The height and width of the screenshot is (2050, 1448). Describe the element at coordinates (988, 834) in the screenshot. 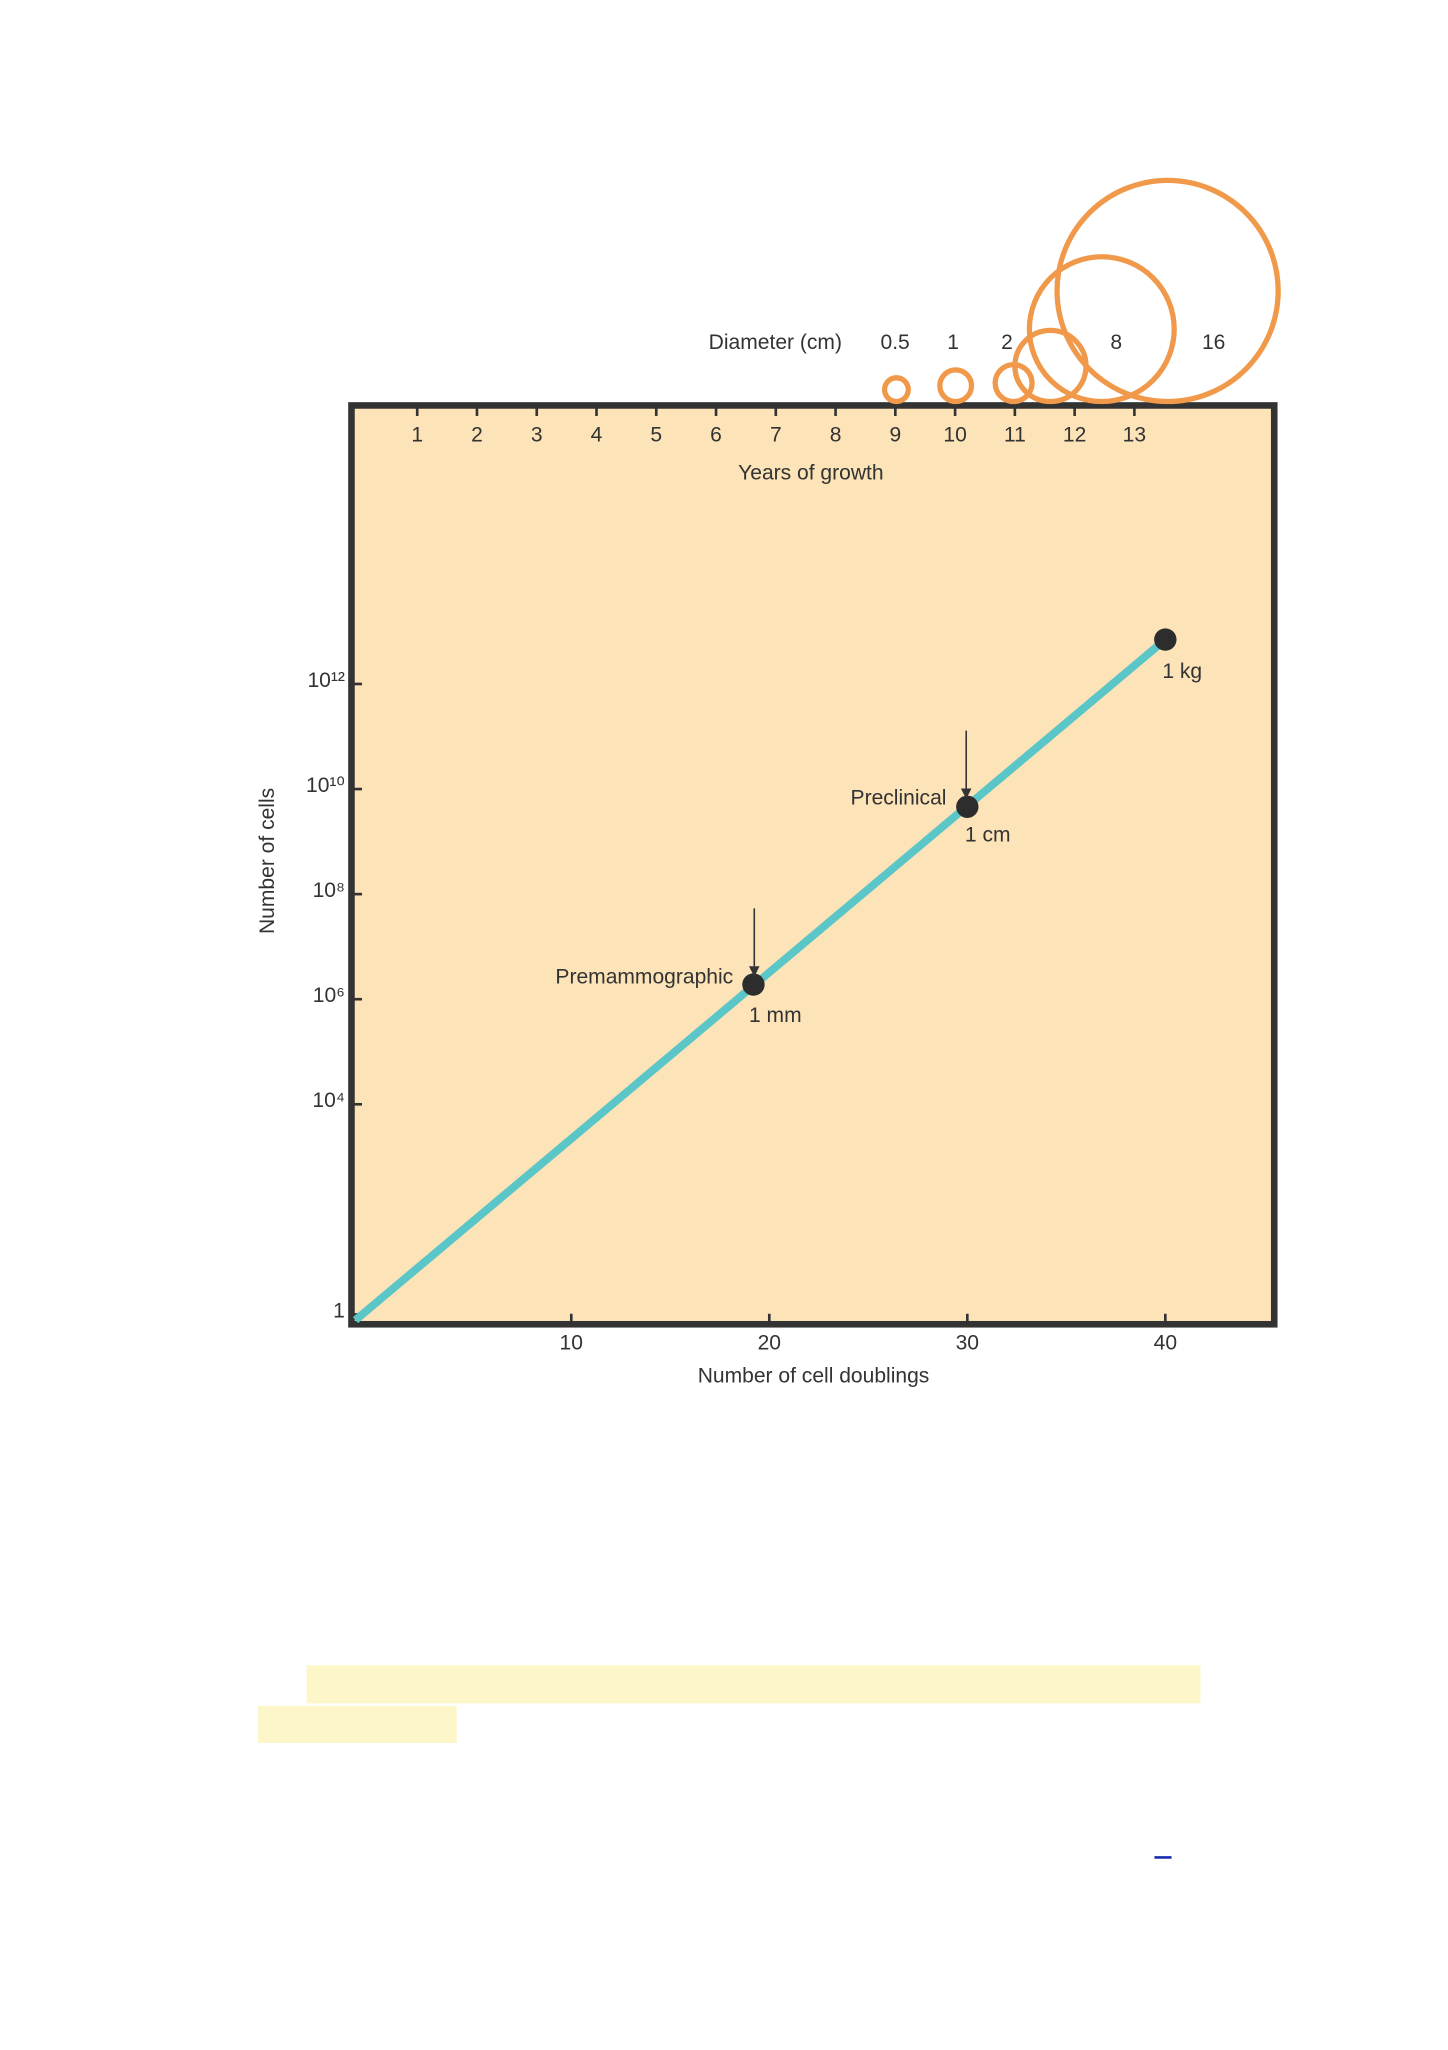

I see `annotation: 1 cm` at that location.